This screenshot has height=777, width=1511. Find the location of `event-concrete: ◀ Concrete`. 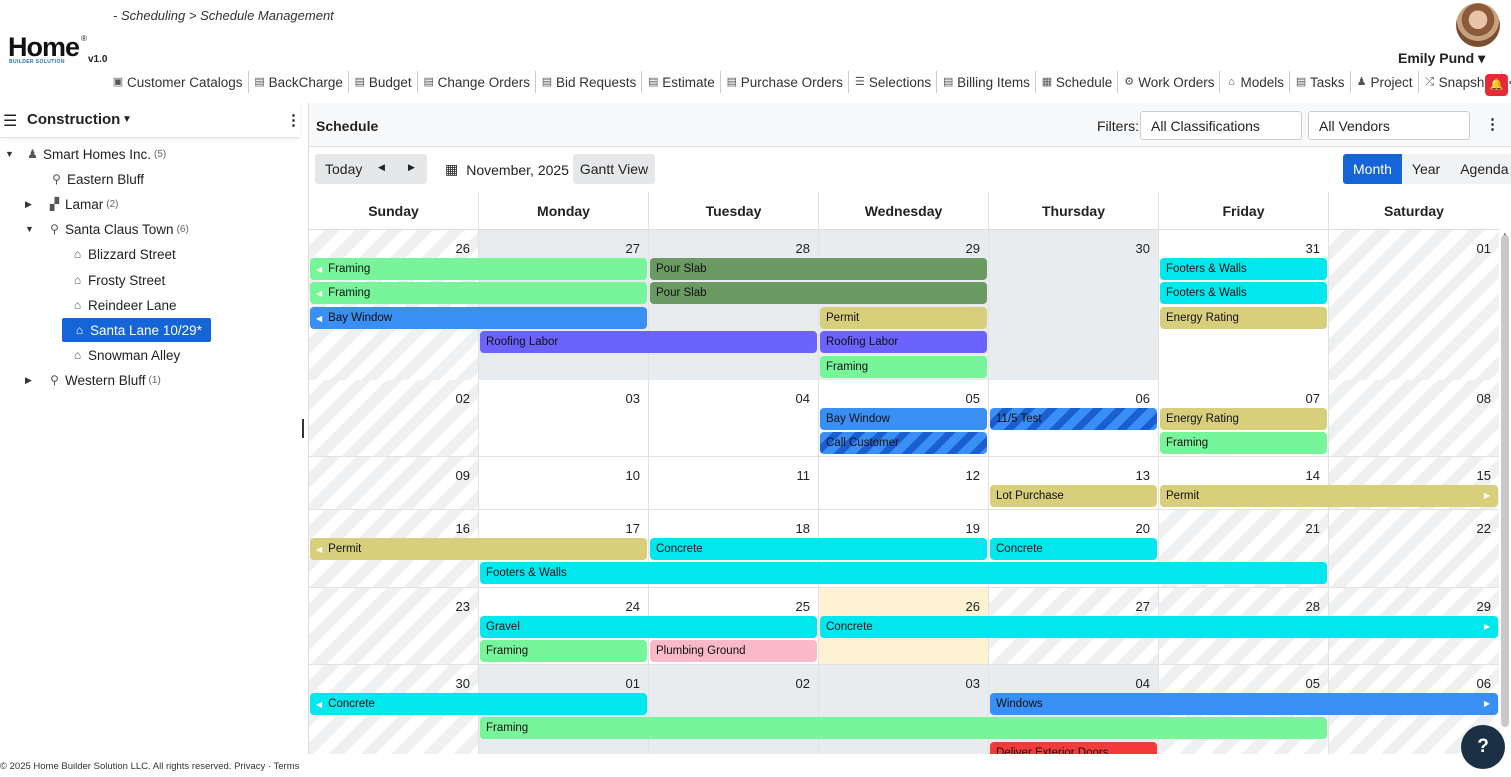

event-concrete: ◀ Concrete is located at coordinates (478, 704).